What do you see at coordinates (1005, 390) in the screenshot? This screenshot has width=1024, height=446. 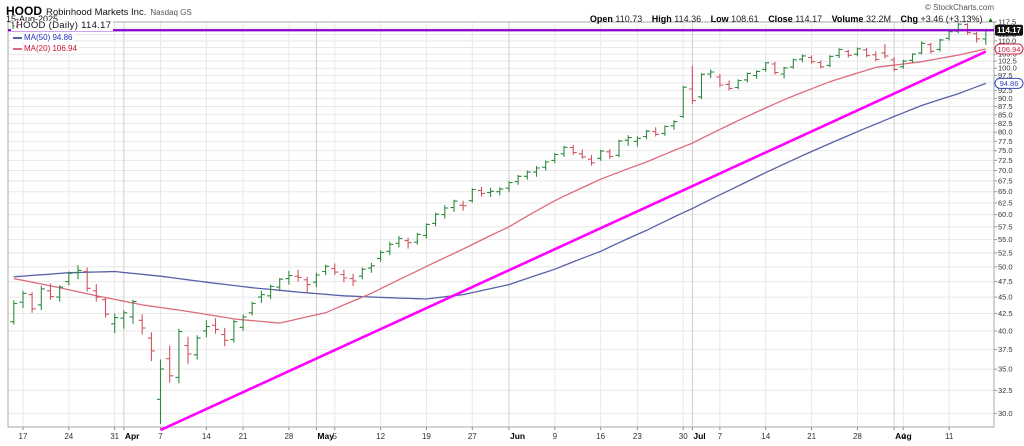 I see `y-tick-label: 32.5` at bounding box center [1005, 390].